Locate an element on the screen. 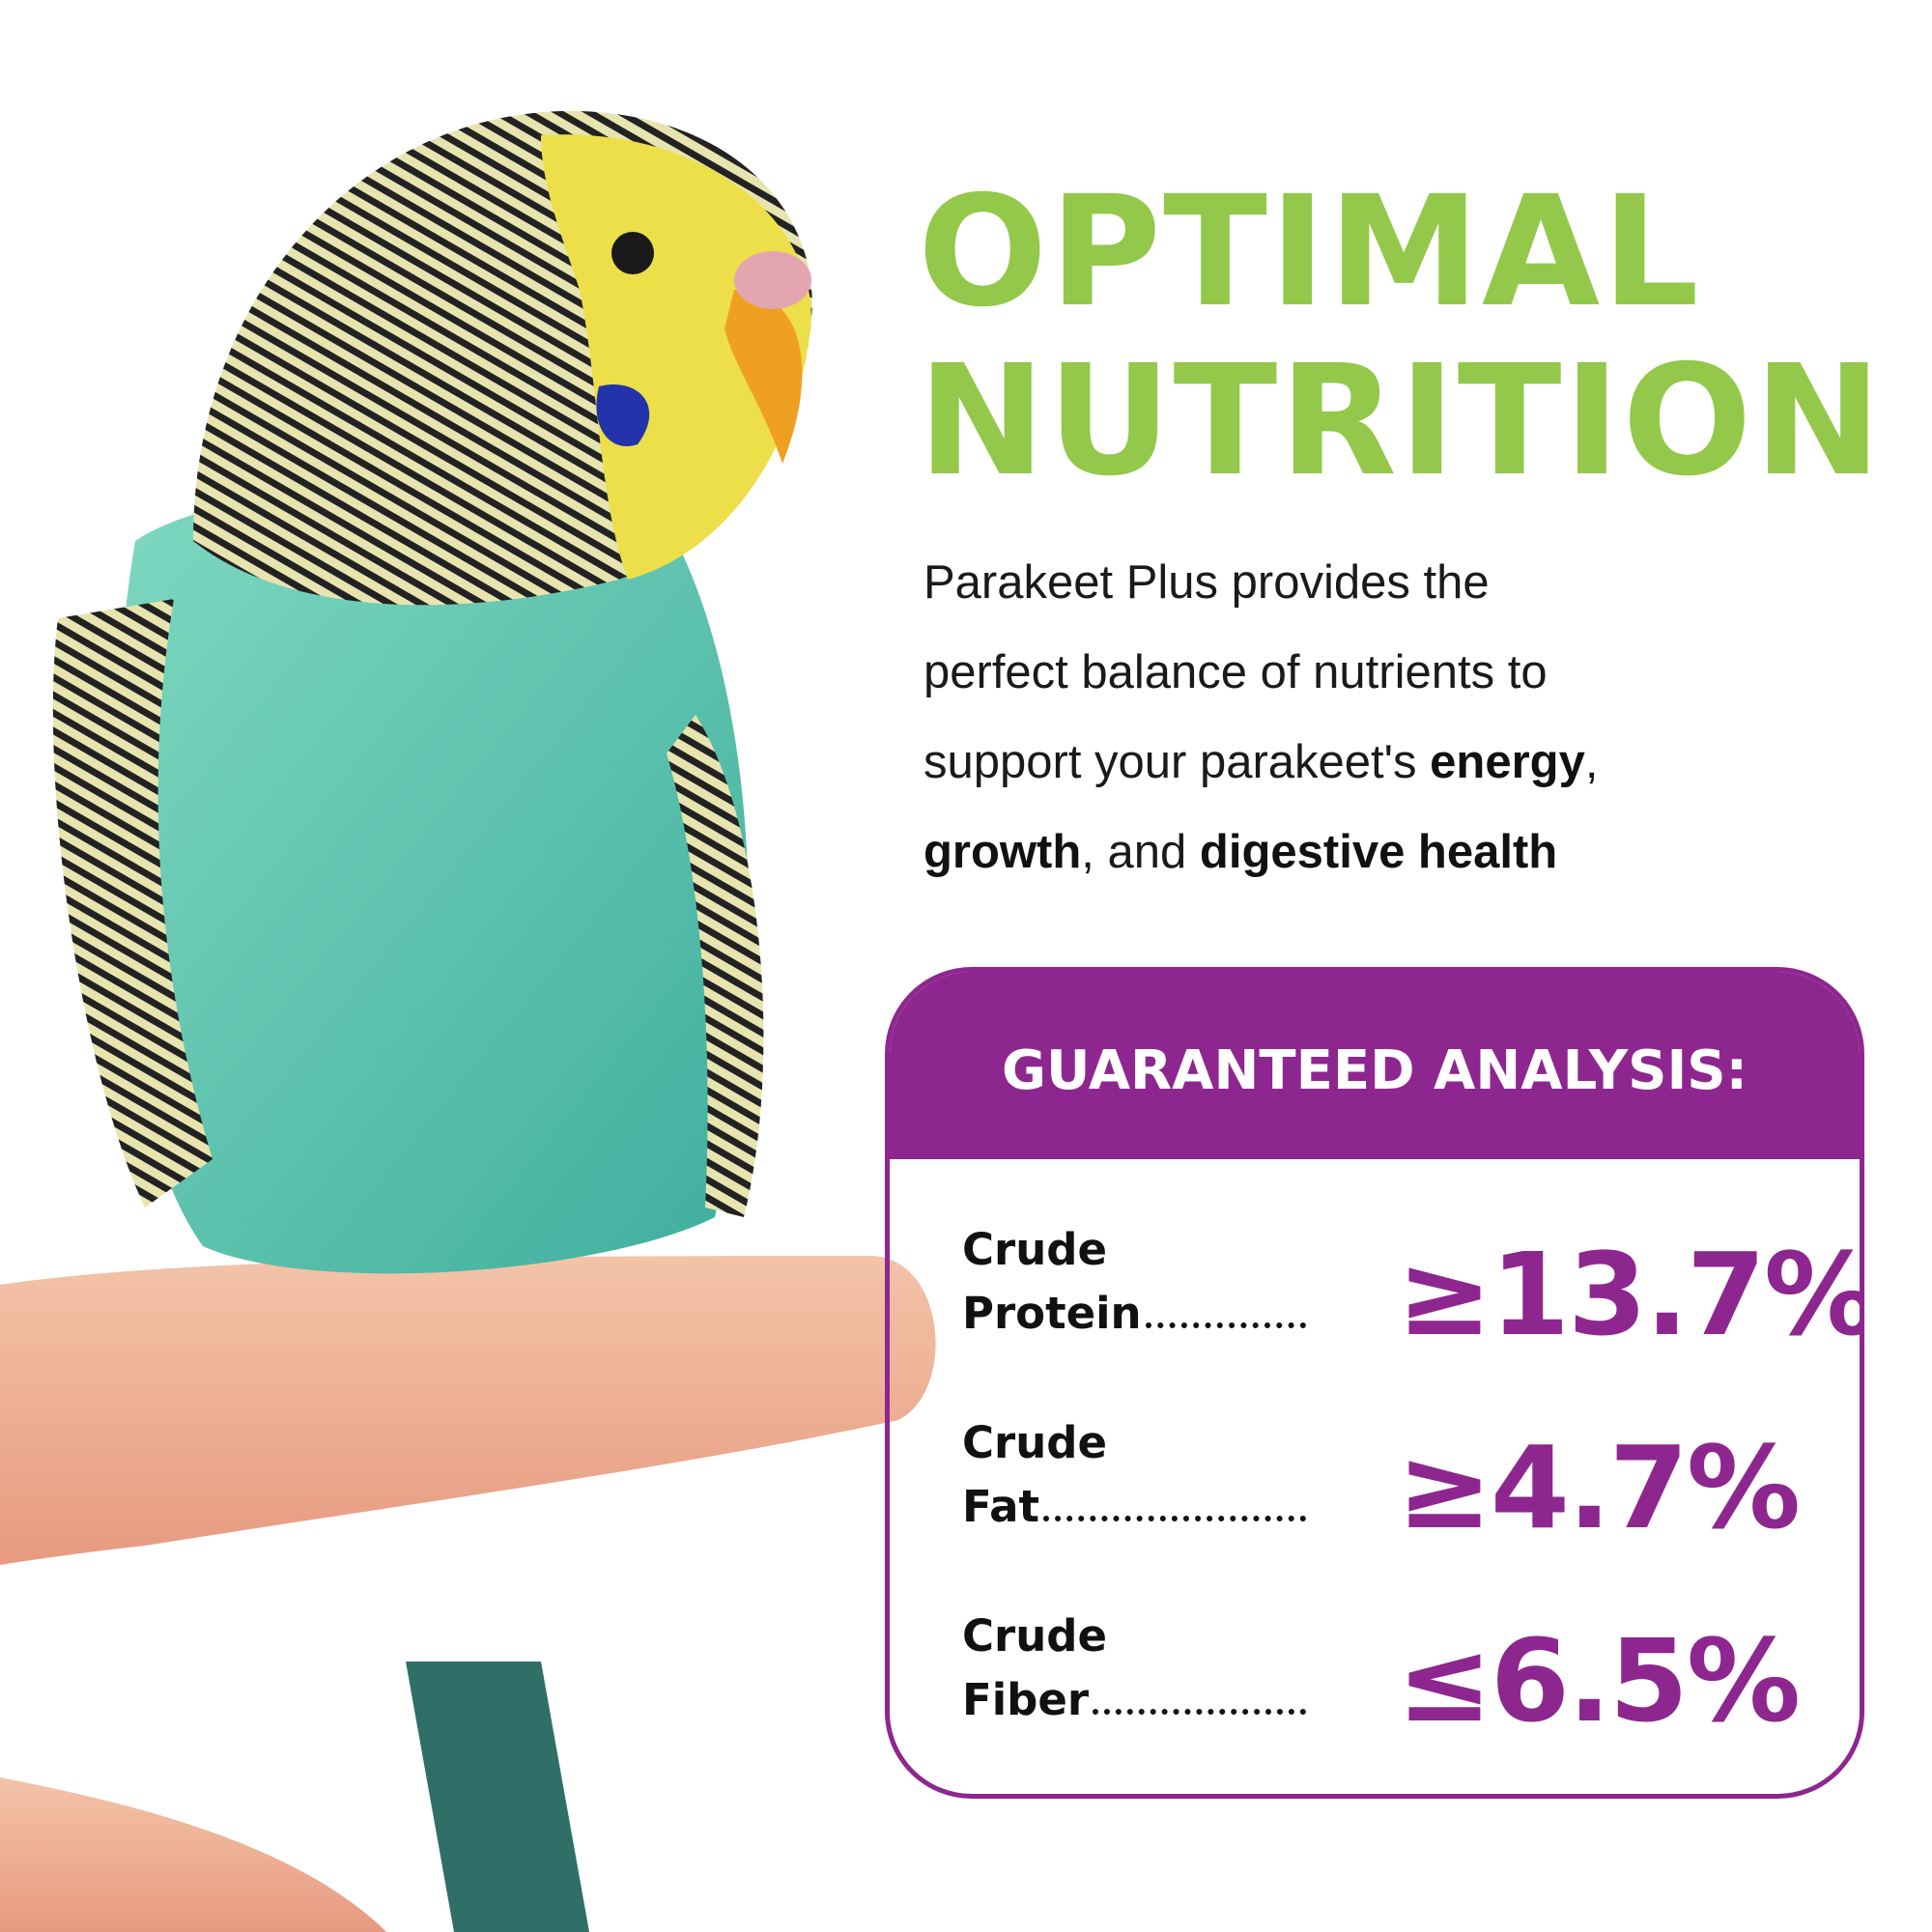 This screenshot has width=1932, height=1932. label-text: Fat is located at coordinates (1000, 1506).